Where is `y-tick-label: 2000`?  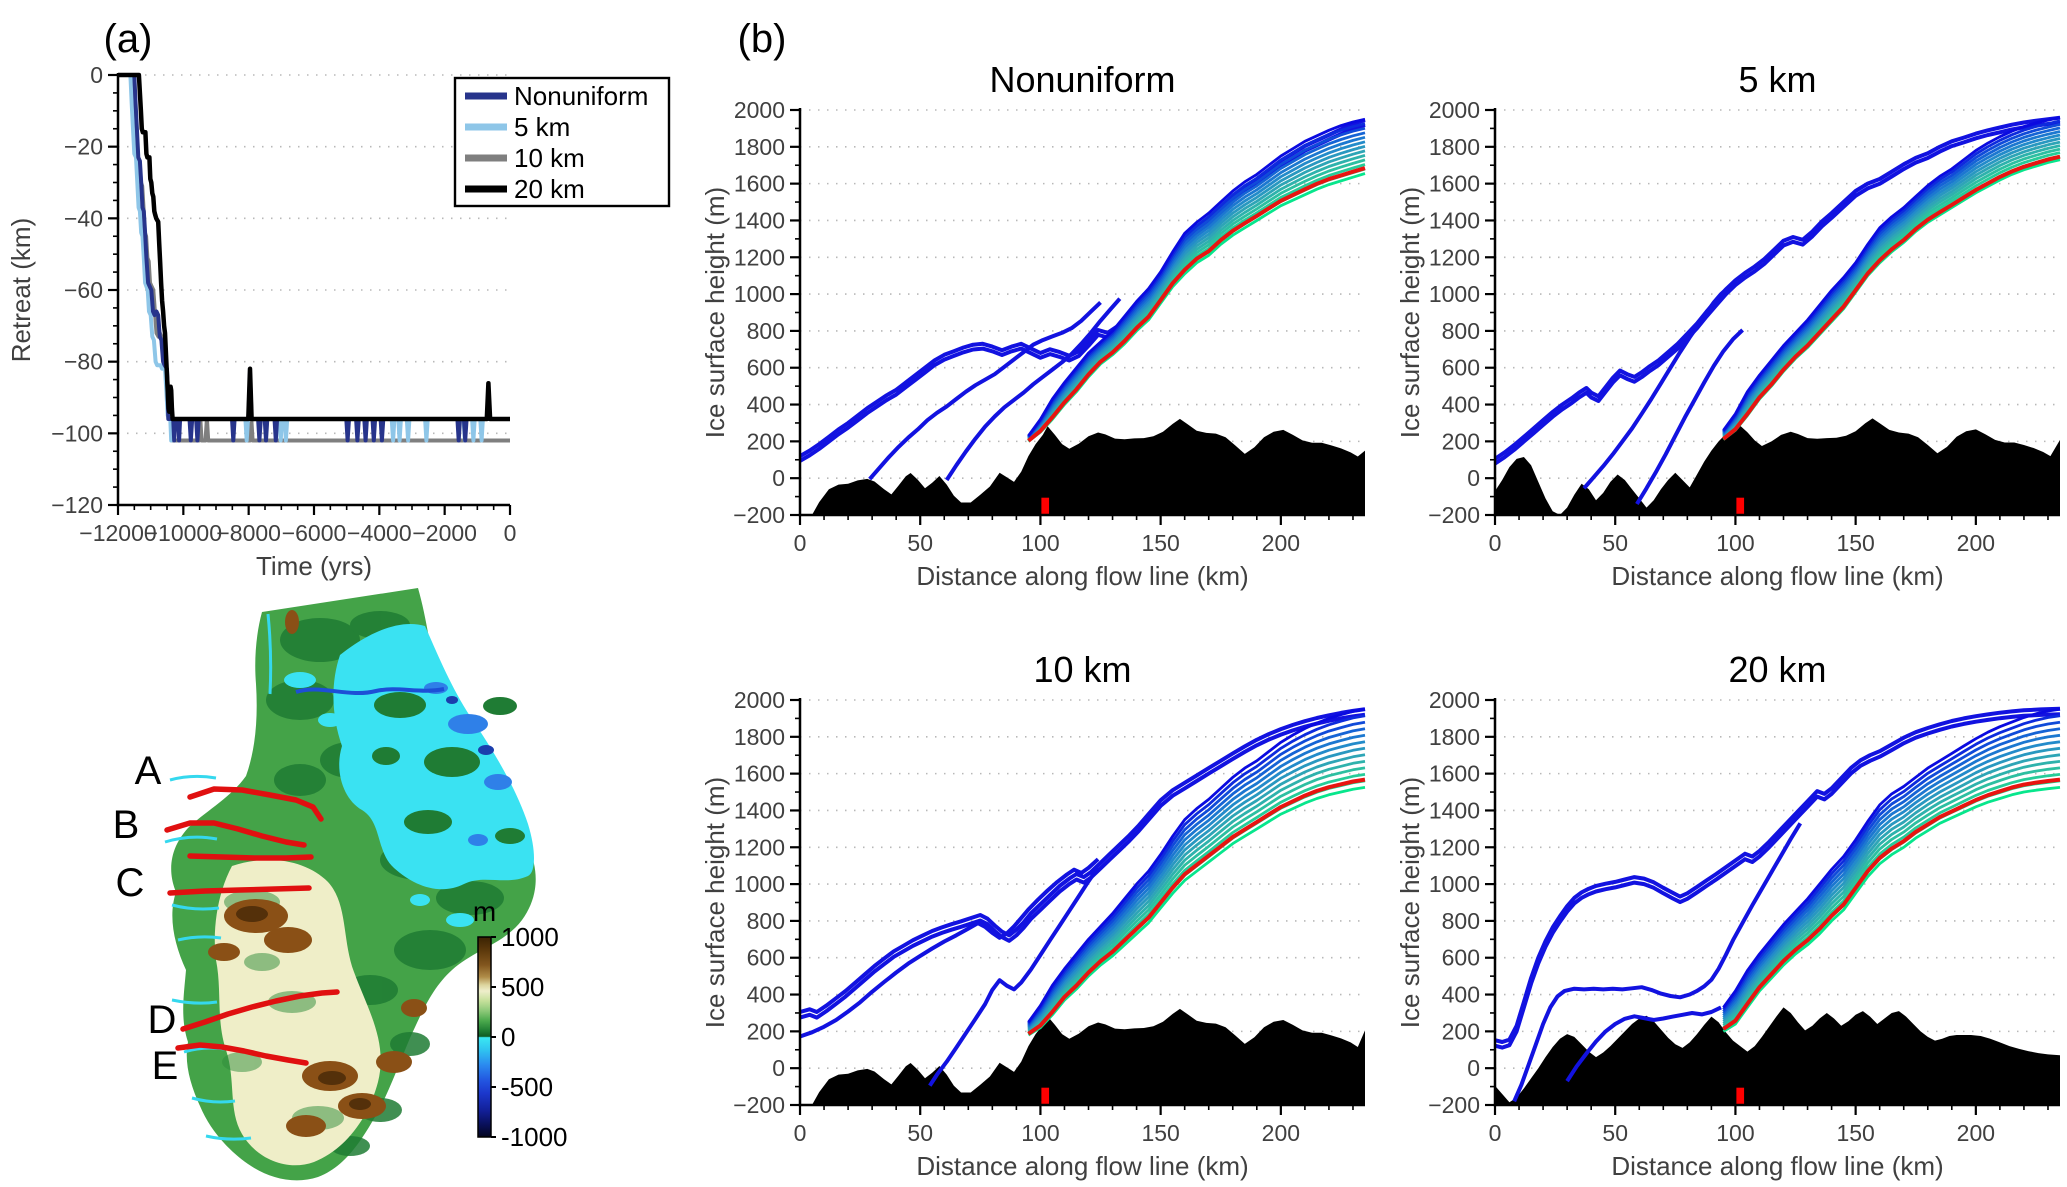
y-tick-label: 2000 is located at coordinates (1454, 110).